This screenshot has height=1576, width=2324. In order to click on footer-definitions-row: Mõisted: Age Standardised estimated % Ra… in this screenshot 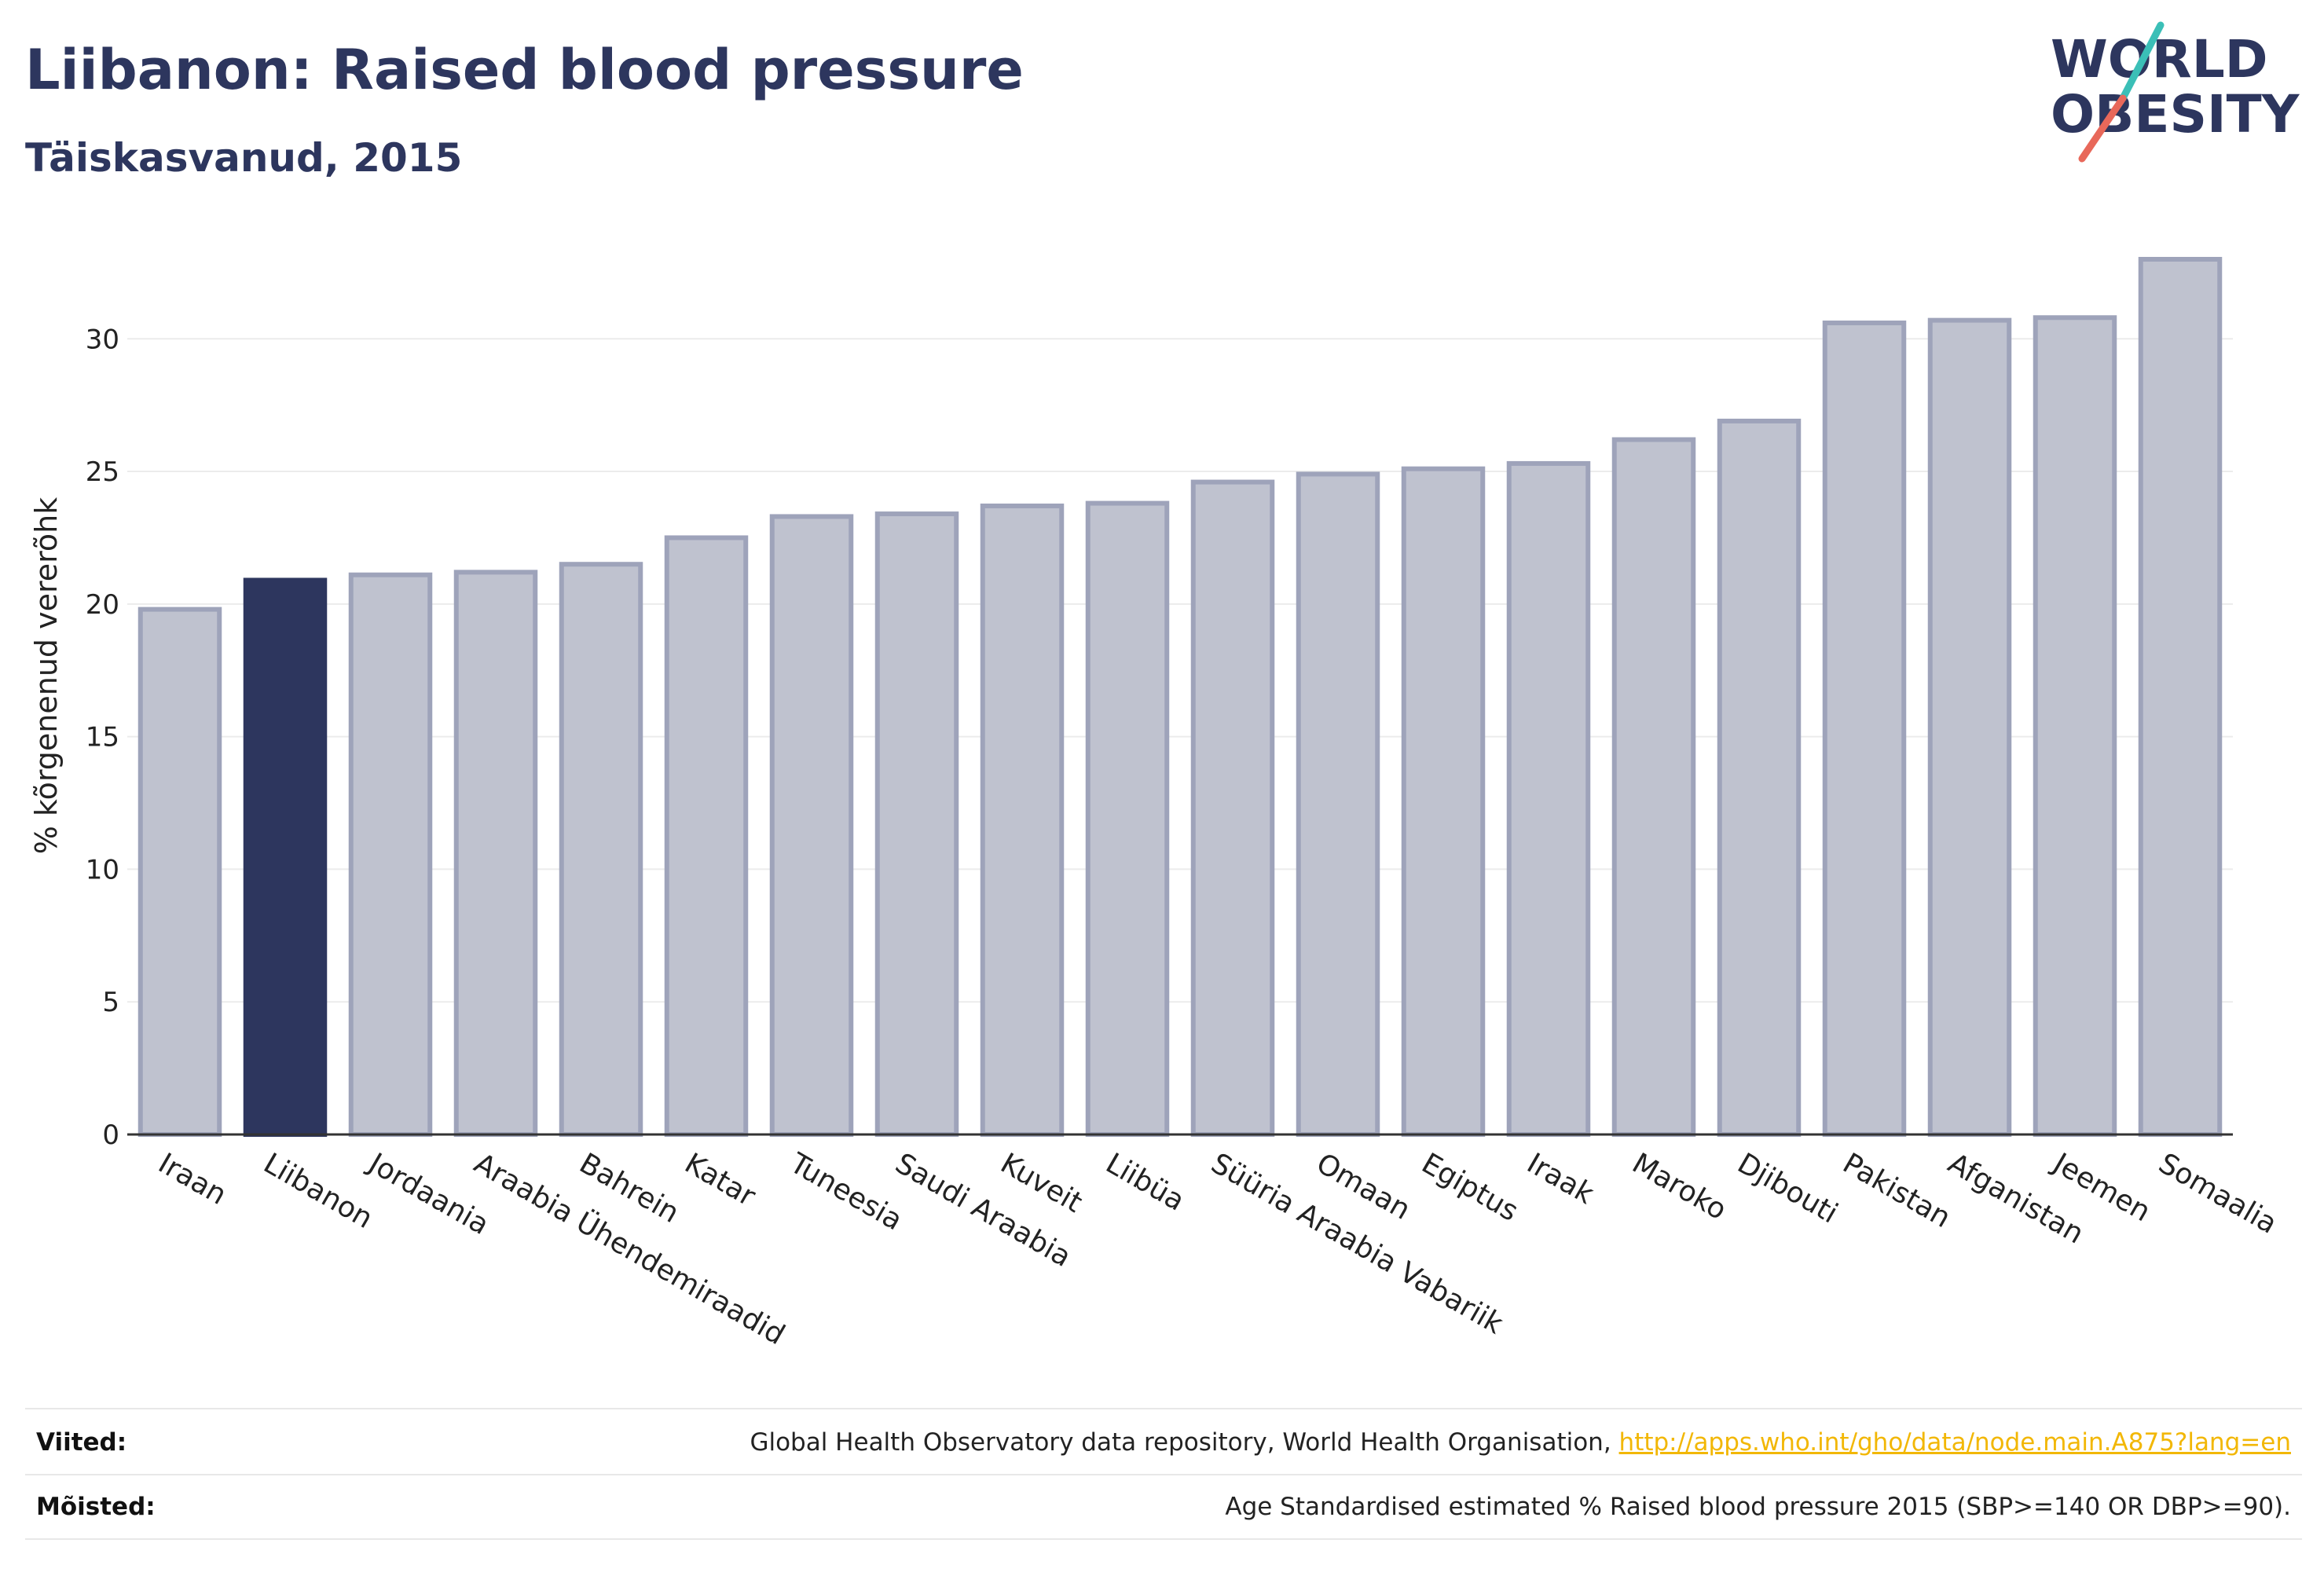, I will do `click(1163, 1510)`.